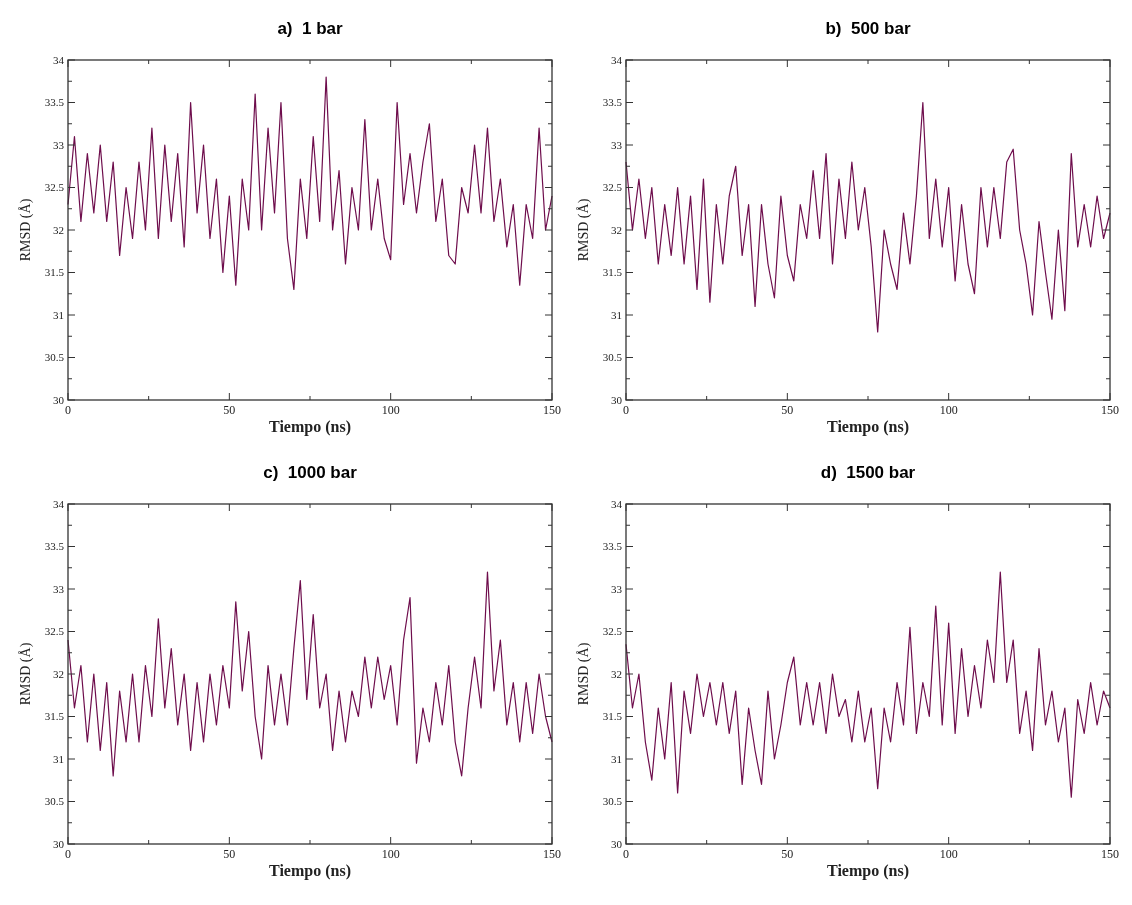 This screenshot has width=1132, height=905. I want to click on chart-title: d) 1500 bar, so click(868, 472).